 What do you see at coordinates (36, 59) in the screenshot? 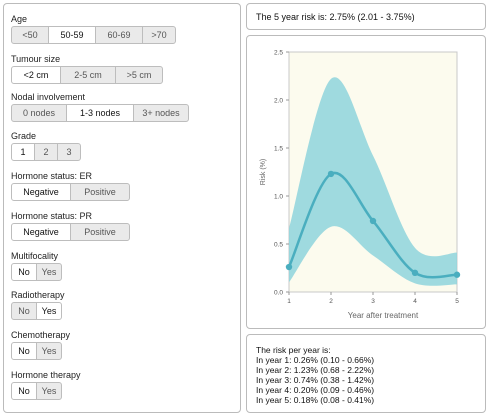
I see `tumour-size-label: Tumour size` at bounding box center [36, 59].